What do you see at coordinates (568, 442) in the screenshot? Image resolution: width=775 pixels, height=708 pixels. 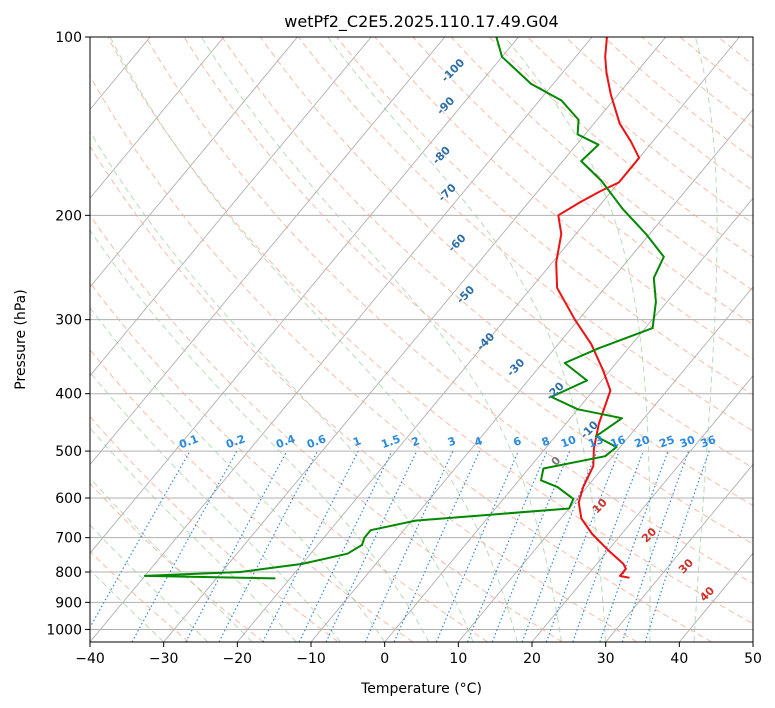 I see `mixing-ratio-label: 10` at bounding box center [568, 442].